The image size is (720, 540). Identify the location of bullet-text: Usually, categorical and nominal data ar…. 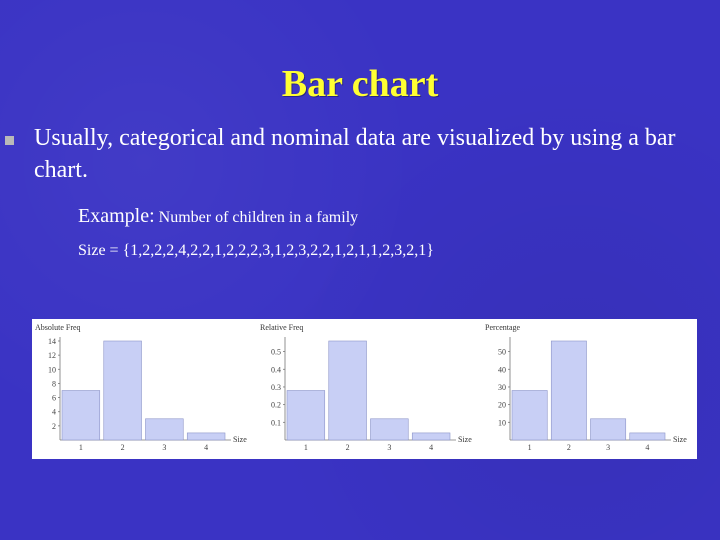
(355, 154).